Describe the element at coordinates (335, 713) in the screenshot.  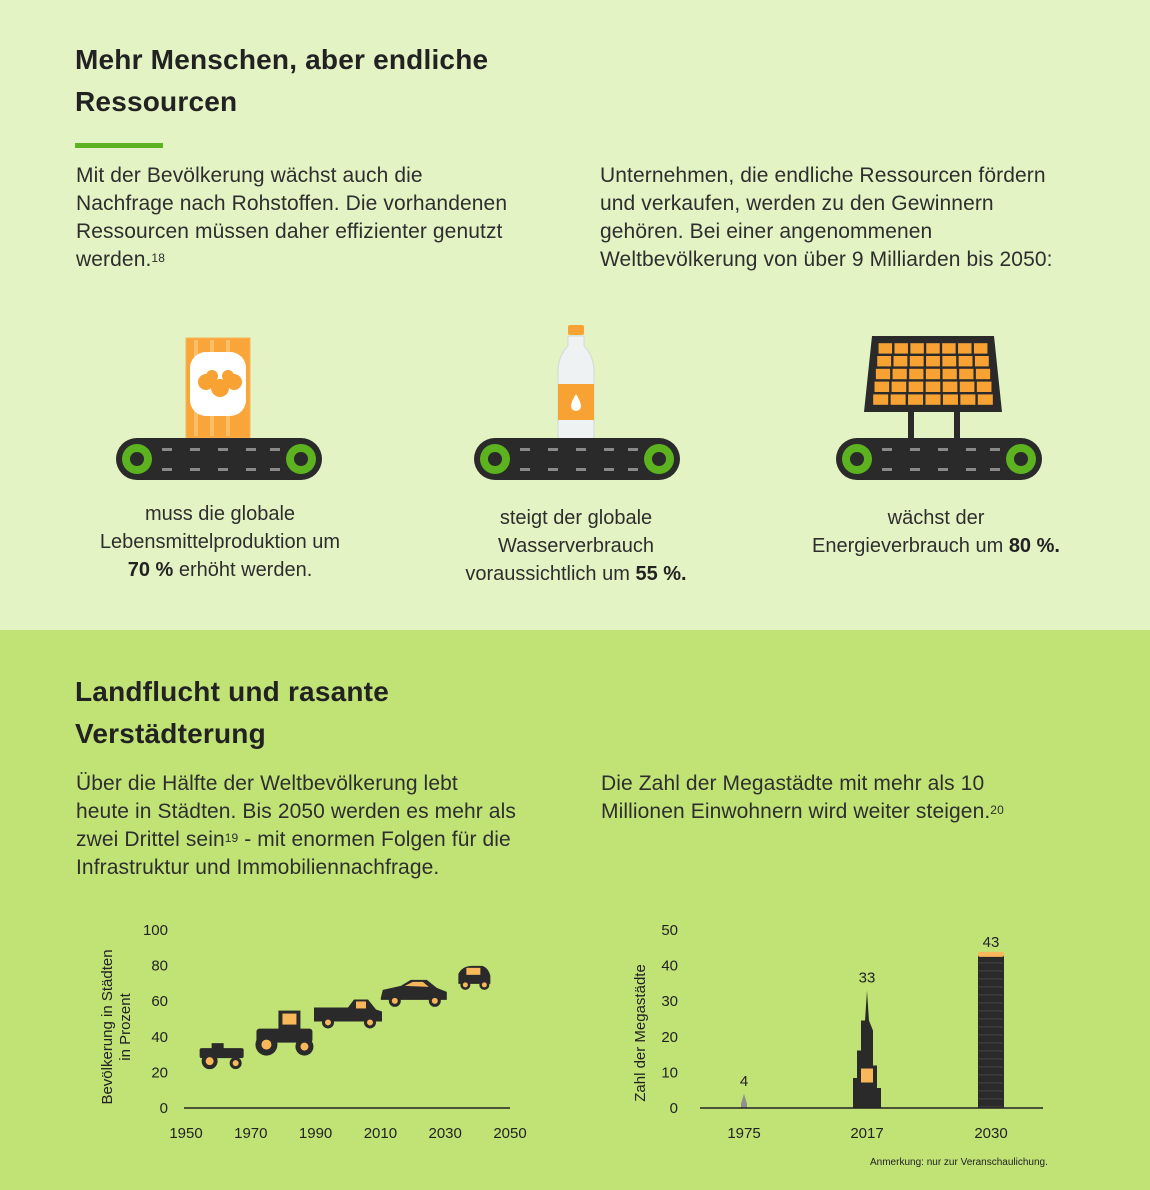
I see `section2-title: Landflucht und rasante Verstädterung` at that location.